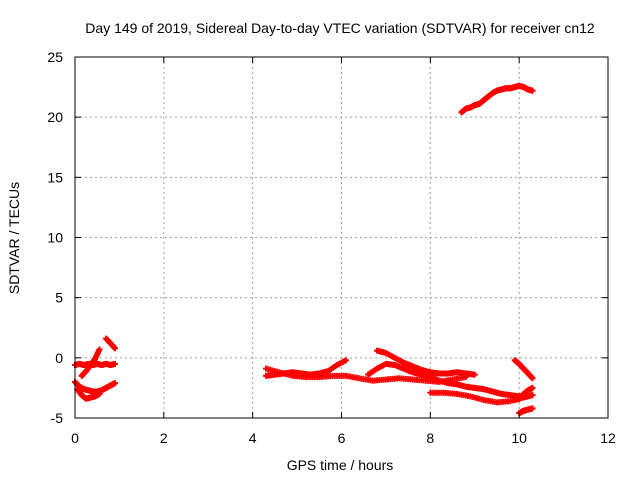  I want to click on y-tick-label: 5, so click(59, 298).